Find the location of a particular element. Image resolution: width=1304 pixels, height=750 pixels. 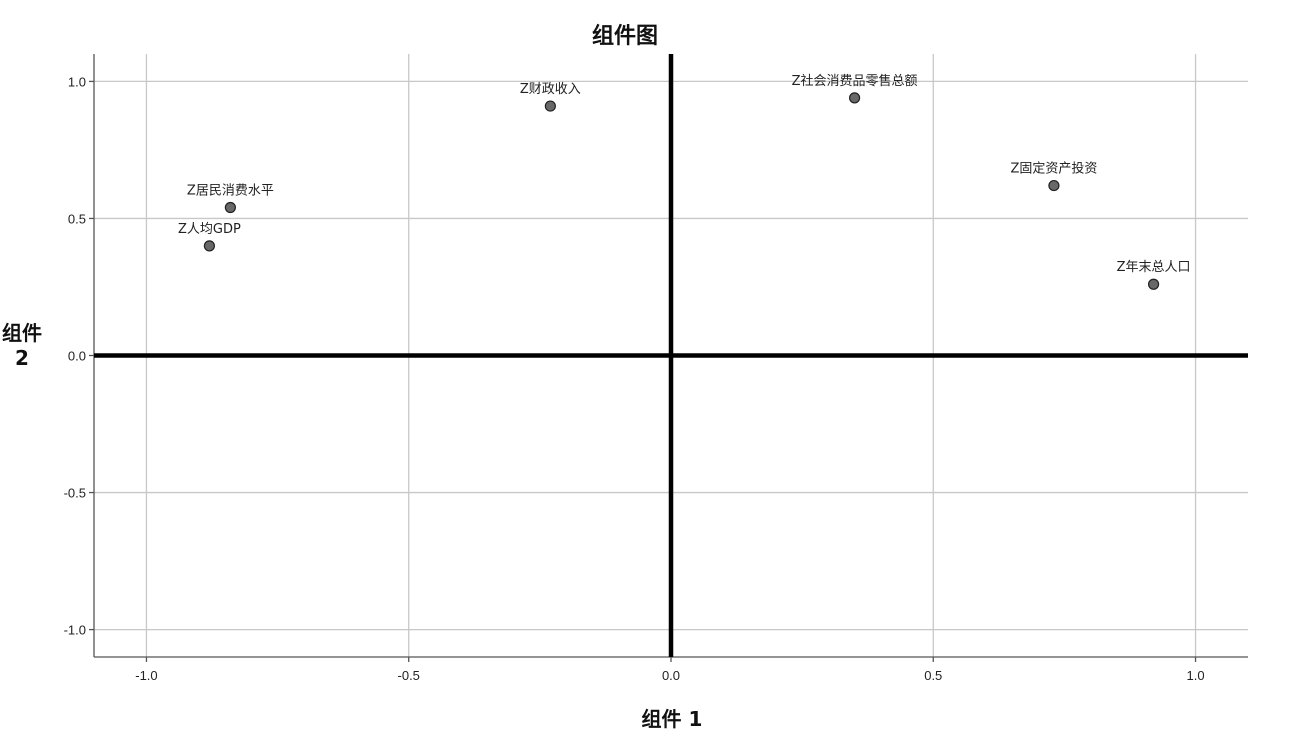

x-axis-title: 组件 1 is located at coordinates (672, 719).